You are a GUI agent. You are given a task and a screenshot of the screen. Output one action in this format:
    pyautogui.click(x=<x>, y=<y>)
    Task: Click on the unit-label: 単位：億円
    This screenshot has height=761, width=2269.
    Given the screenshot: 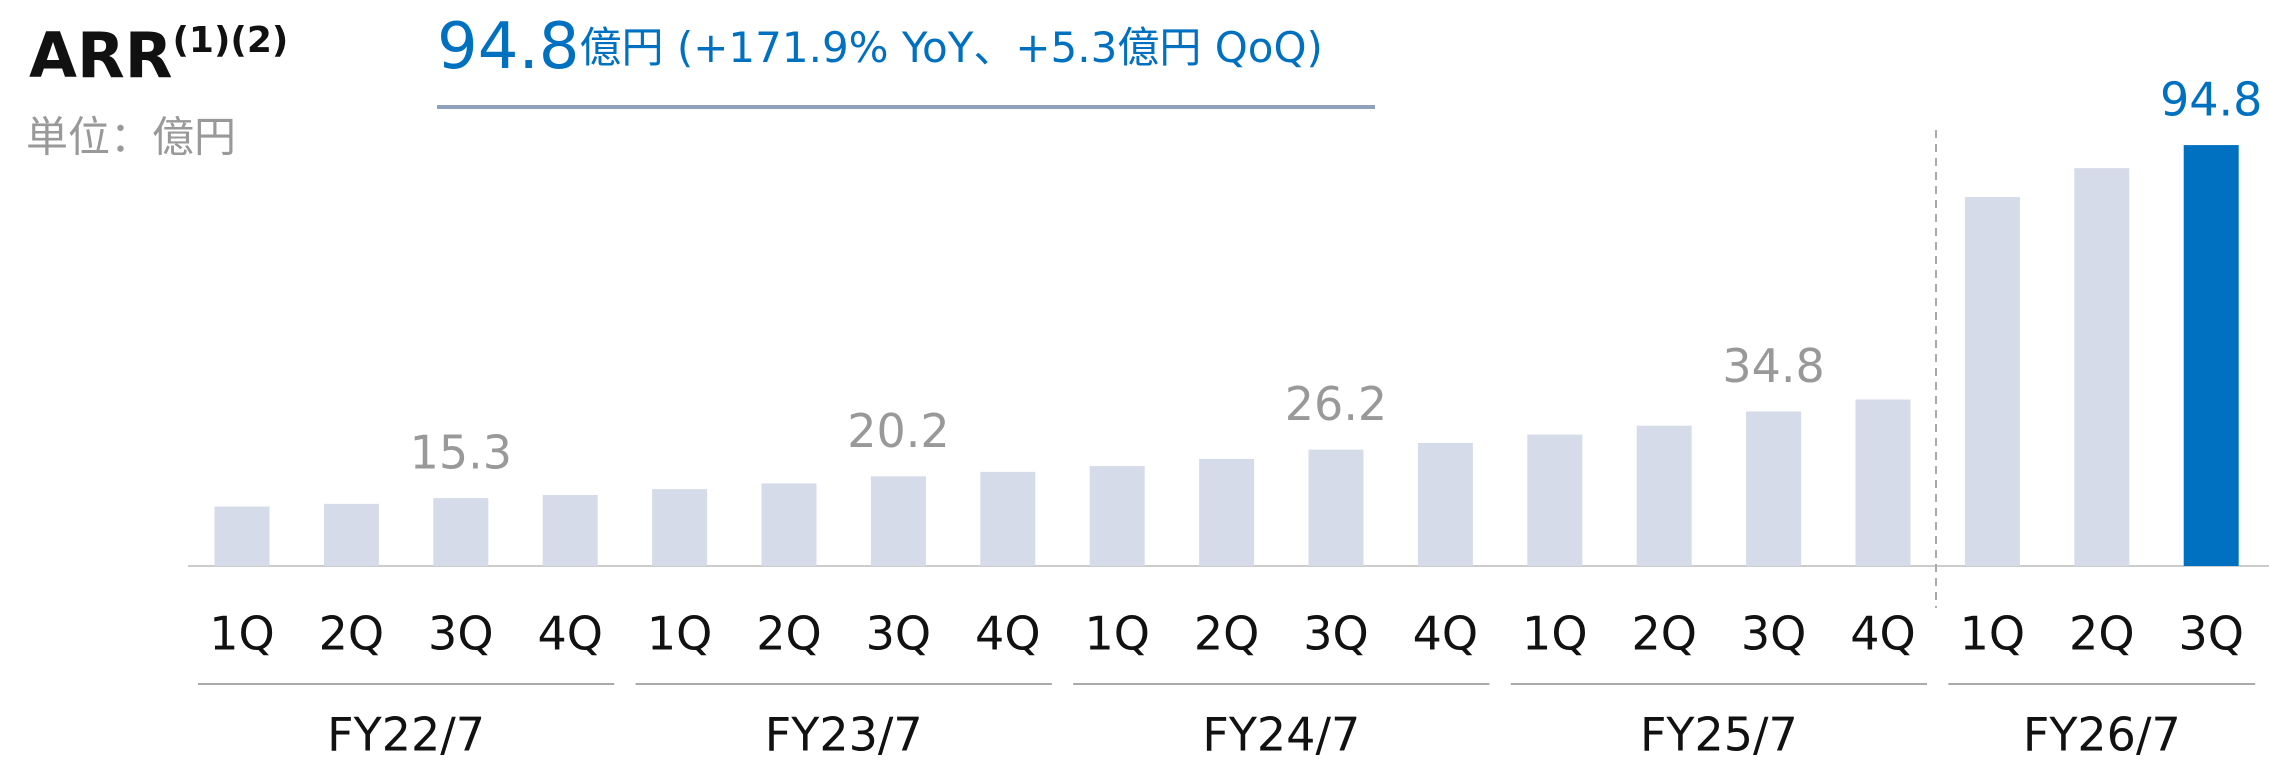 What is the action you would take?
    pyautogui.click(x=131, y=137)
    